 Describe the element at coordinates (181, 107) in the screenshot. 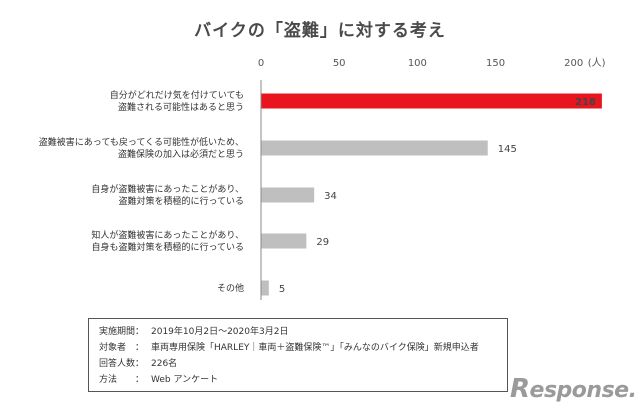

I see `category-label: 盗難される可能性はあると思う` at that location.